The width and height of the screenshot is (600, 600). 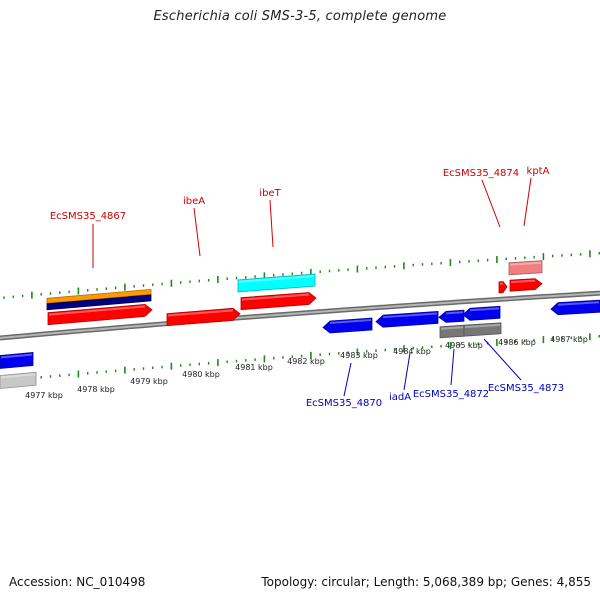 What do you see at coordinates (96, 389) in the screenshot?
I see `scale-label: 4978 kbp` at bounding box center [96, 389].